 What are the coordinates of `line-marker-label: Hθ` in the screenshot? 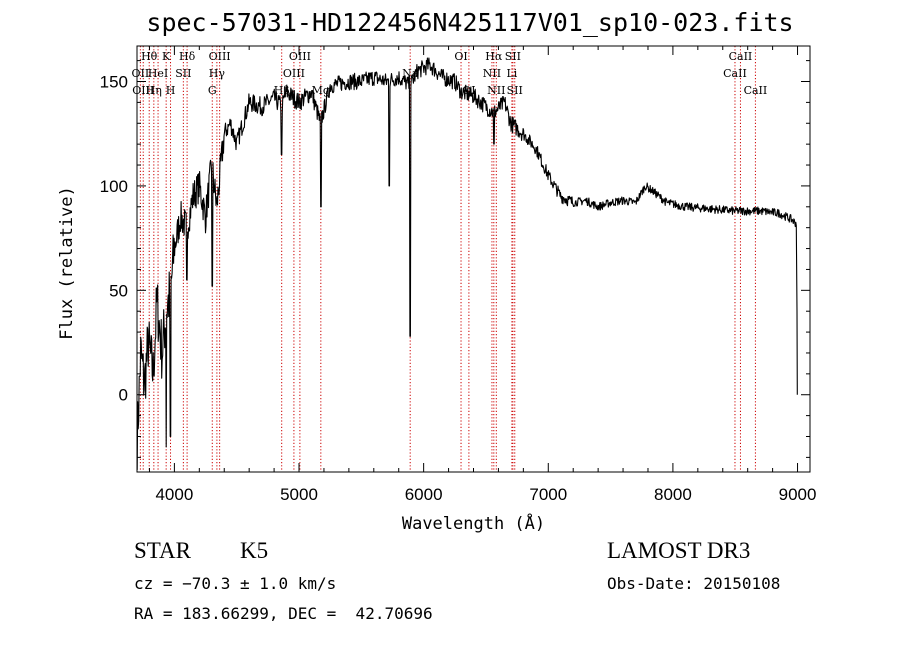 It's located at (149, 56).